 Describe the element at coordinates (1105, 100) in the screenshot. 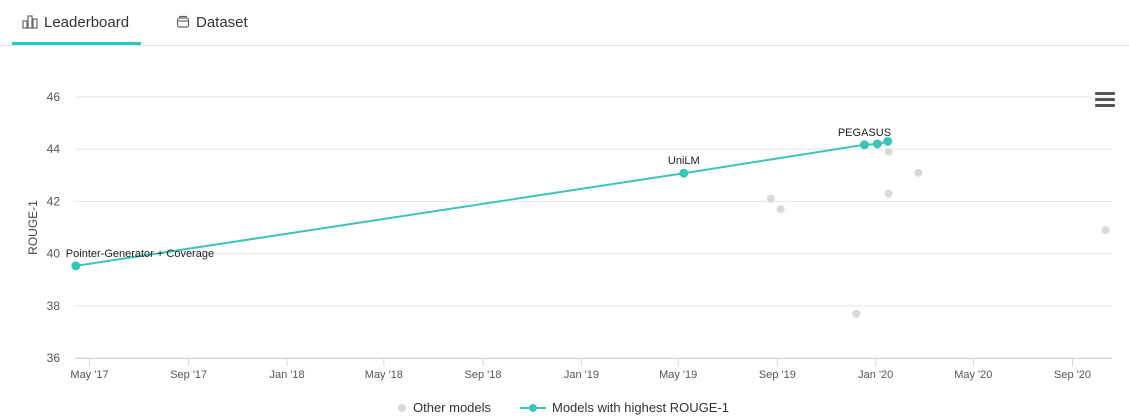

I see `chart-menu-button` at that location.